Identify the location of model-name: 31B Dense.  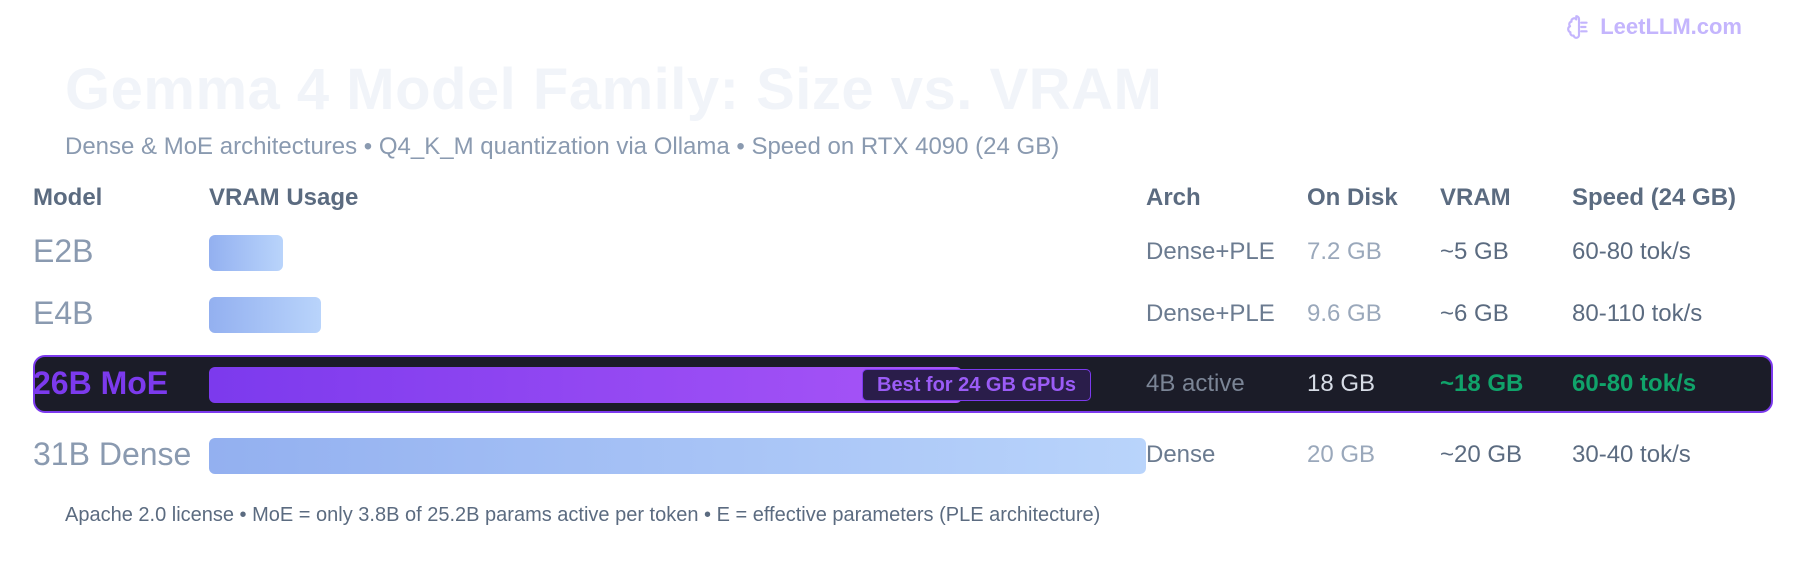
(112, 454).